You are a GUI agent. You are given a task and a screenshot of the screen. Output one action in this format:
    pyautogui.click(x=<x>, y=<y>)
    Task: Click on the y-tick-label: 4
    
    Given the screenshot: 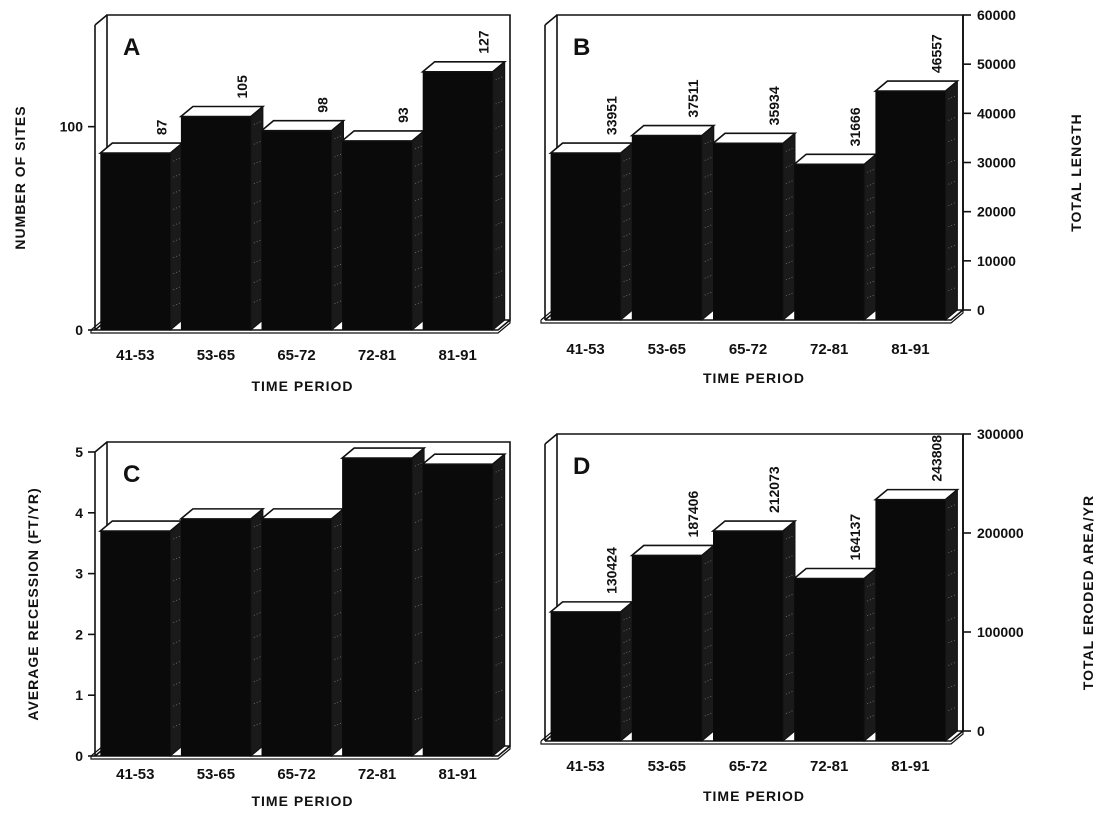 What is the action you would take?
    pyautogui.click(x=79, y=513)
    